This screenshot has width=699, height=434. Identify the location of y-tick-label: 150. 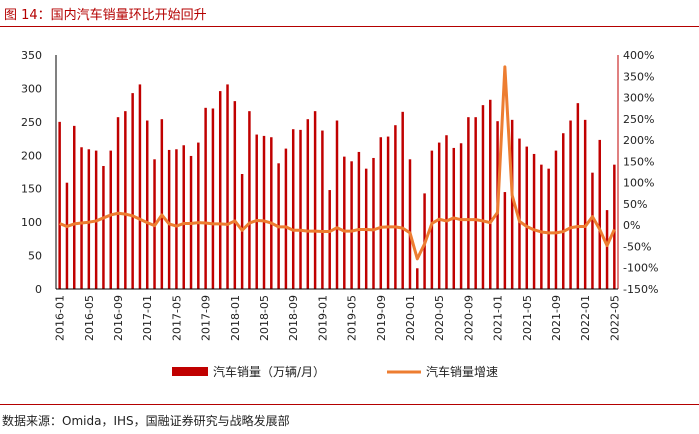
(31, 189).